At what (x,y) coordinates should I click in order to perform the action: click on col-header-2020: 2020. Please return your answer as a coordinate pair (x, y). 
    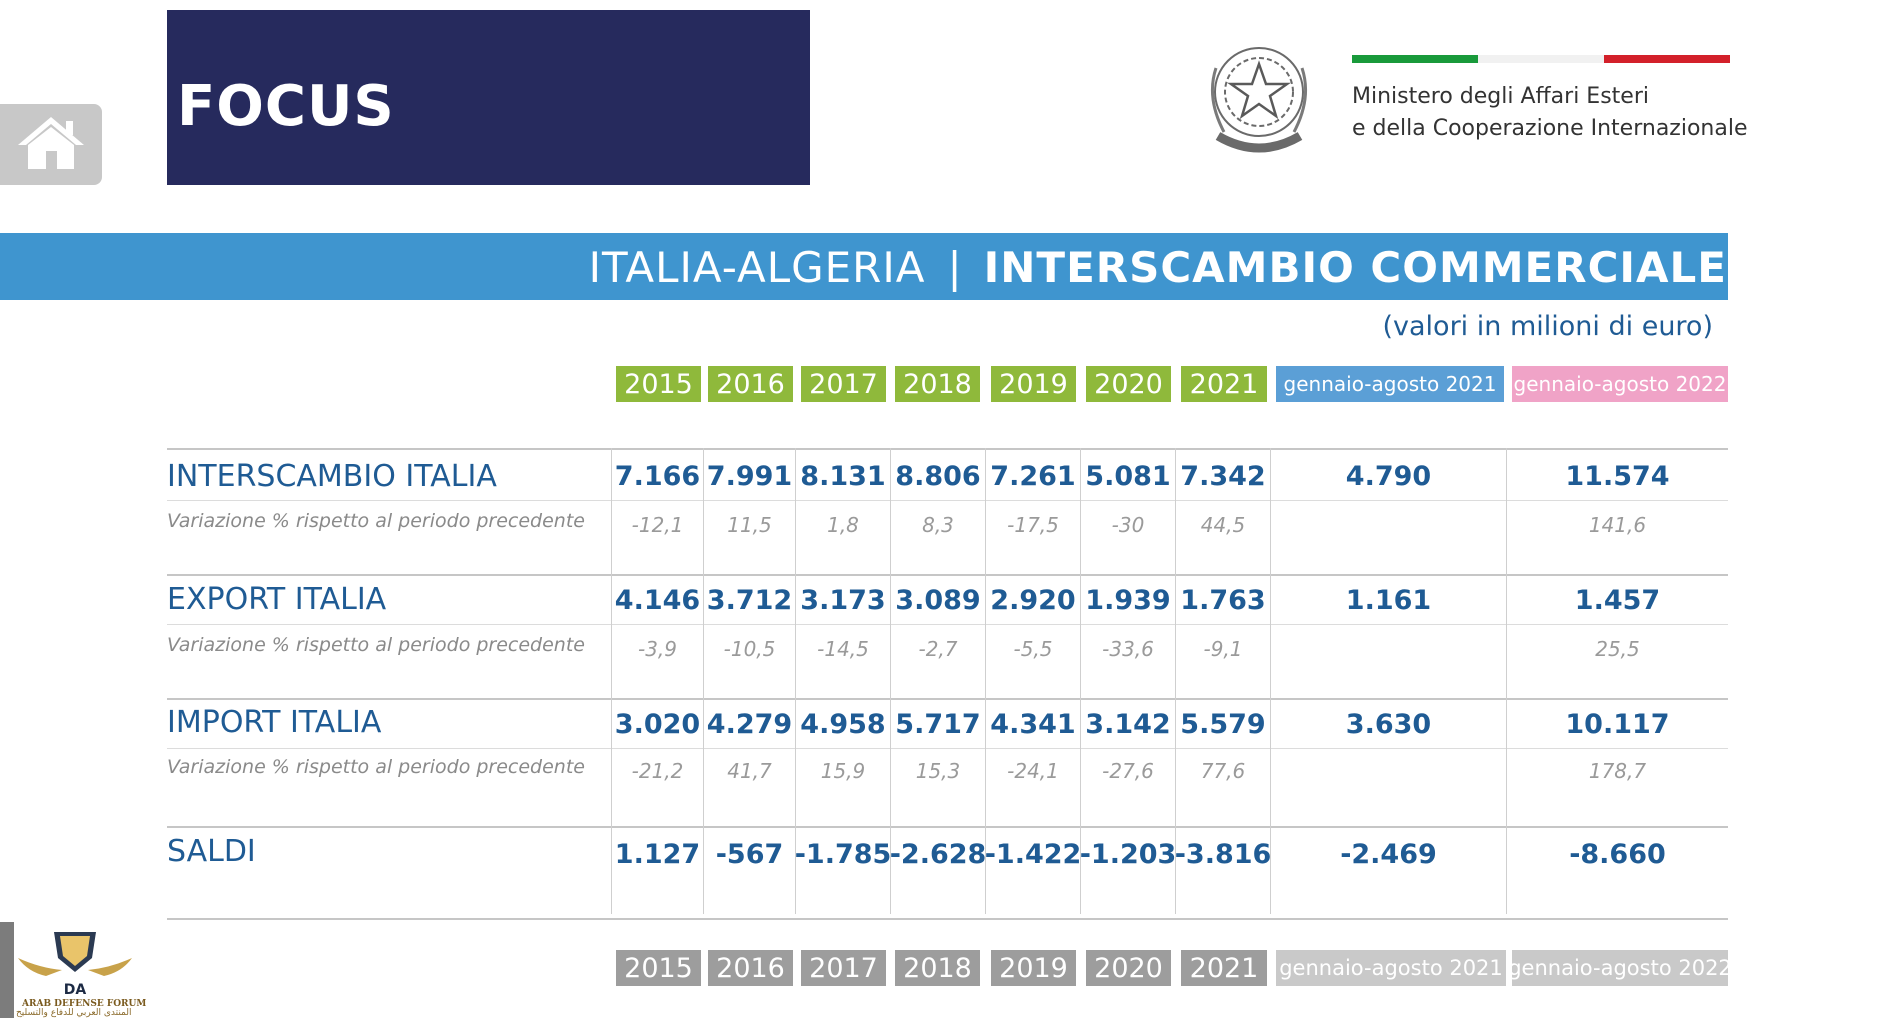
    Looking at the image, I should click on (1128, 384).